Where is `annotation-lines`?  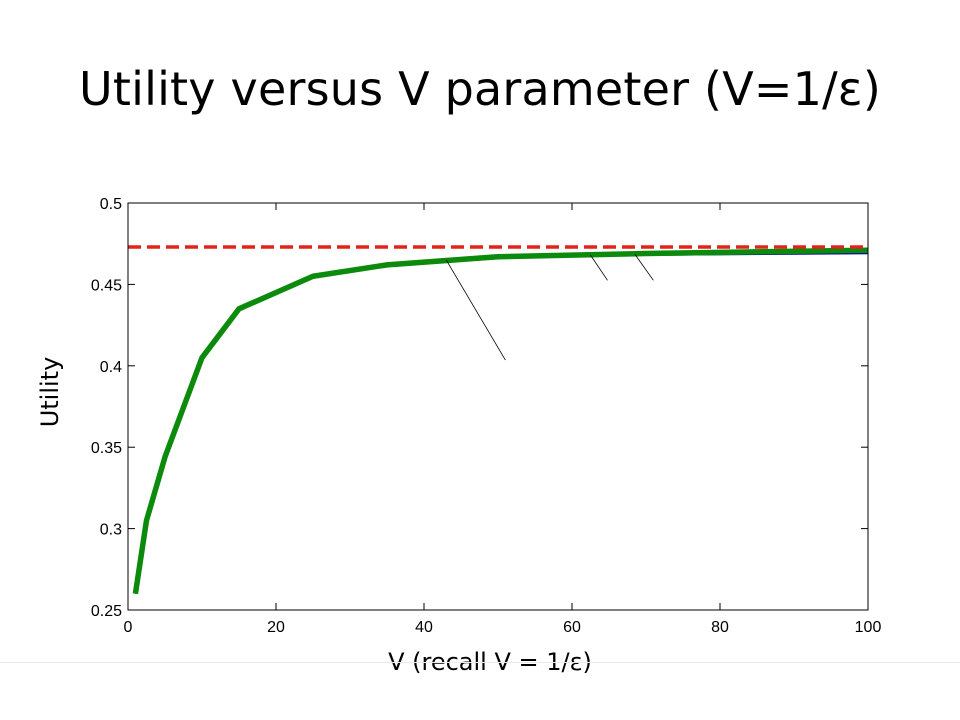
annotation-lines is located at coordinates (549, 307).